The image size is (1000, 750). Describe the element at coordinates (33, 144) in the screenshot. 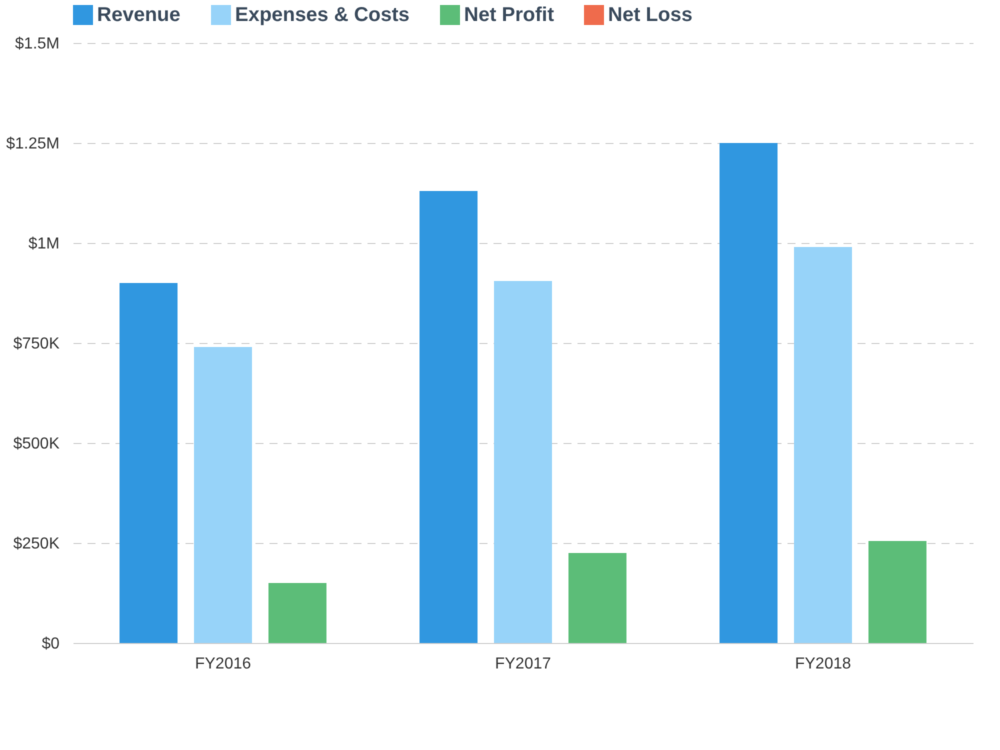

I see `y-tick-label: $1.25M` at that location.